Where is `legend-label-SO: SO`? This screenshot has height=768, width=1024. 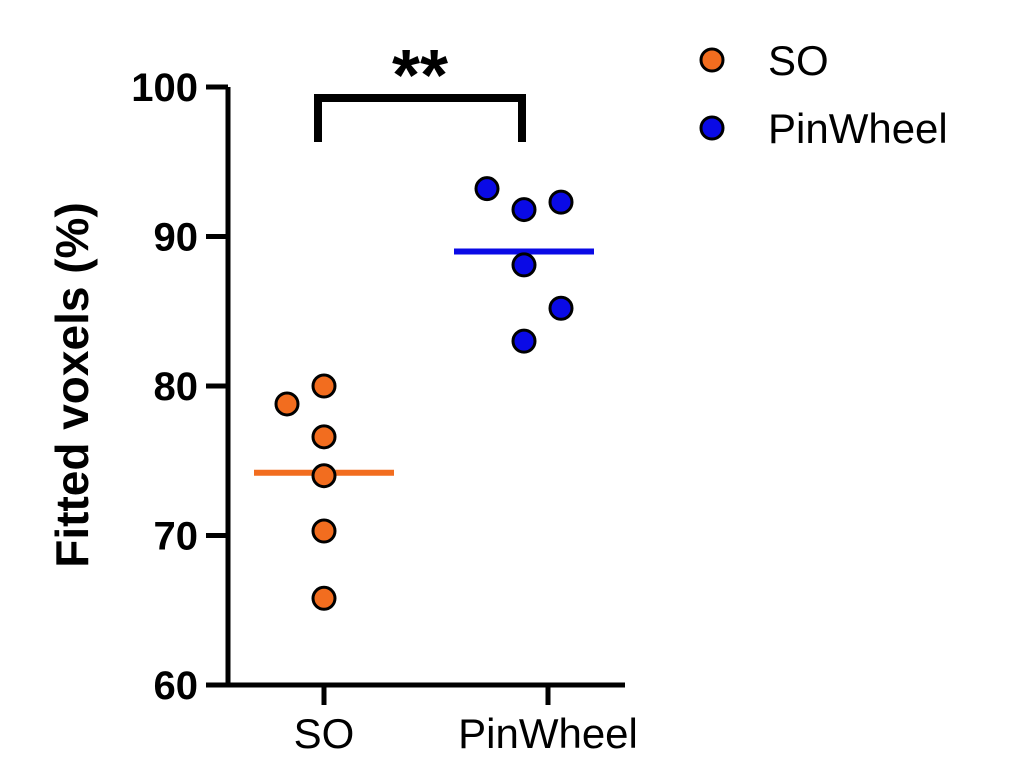 legend-label-SO: SO is located at coordinates (798, 60).